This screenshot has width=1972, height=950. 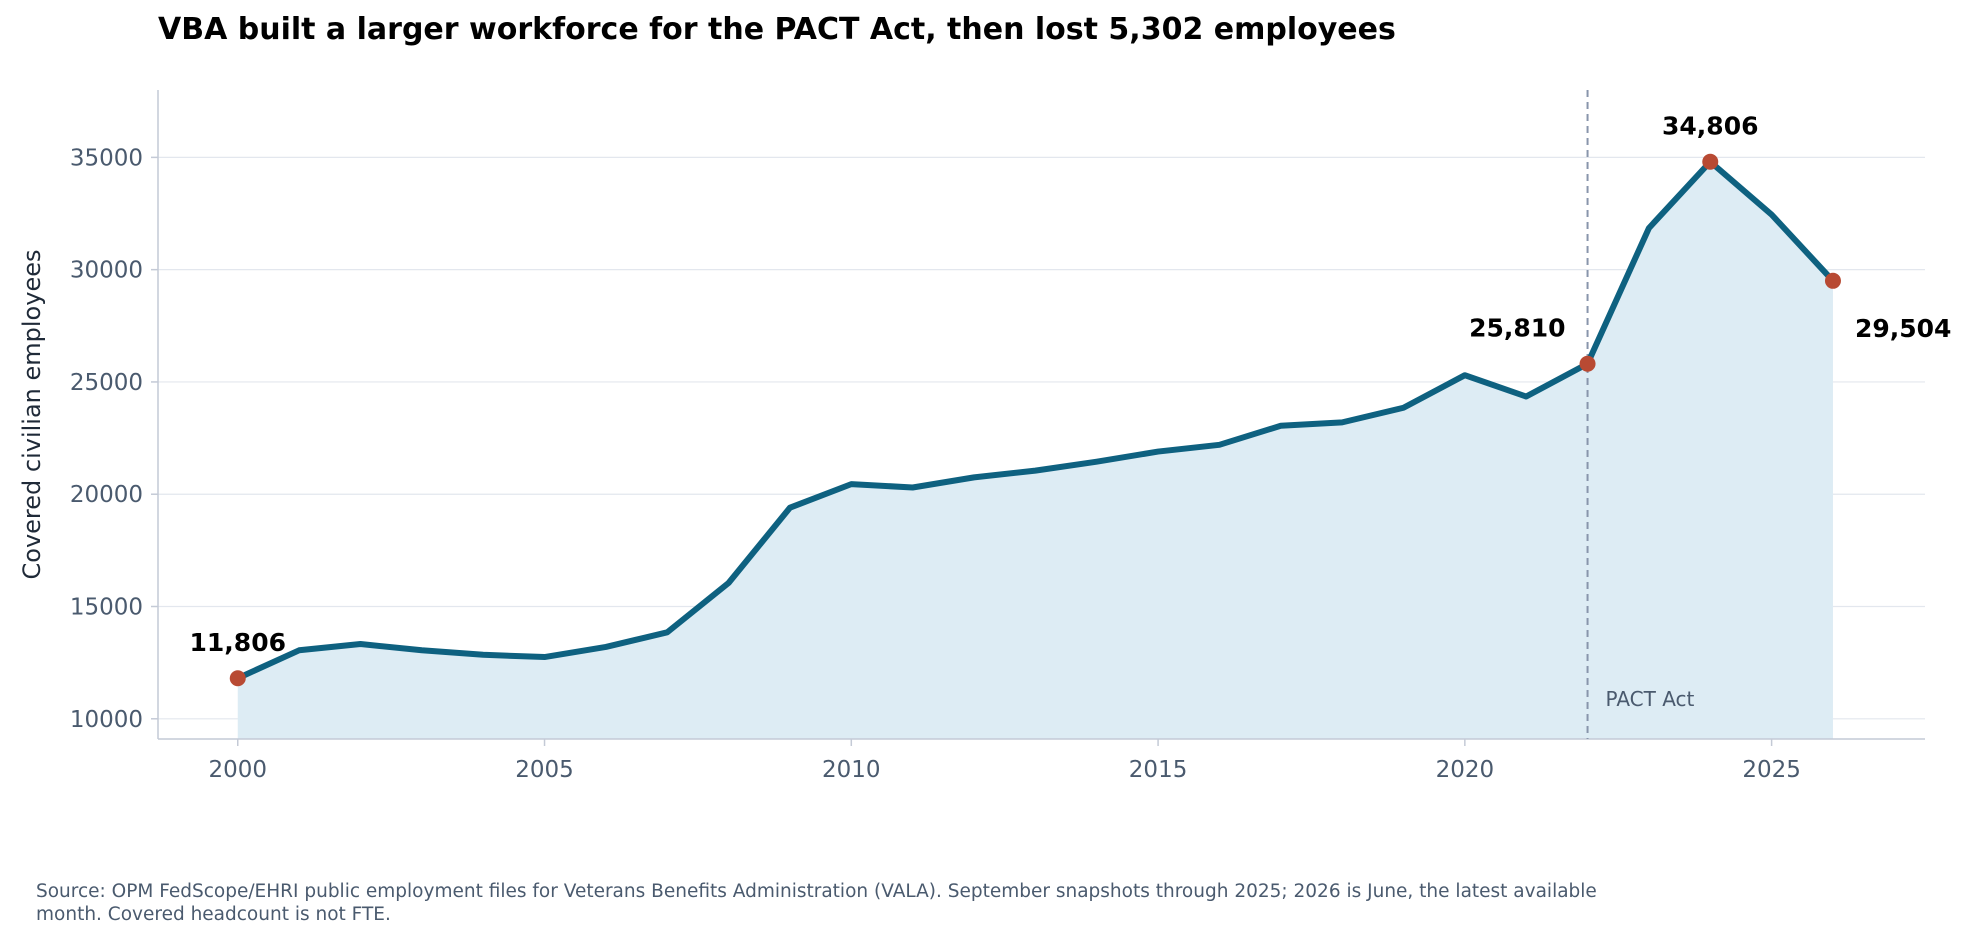 I want to click on y-tick-label: 25000, so click(x=106, y=383).